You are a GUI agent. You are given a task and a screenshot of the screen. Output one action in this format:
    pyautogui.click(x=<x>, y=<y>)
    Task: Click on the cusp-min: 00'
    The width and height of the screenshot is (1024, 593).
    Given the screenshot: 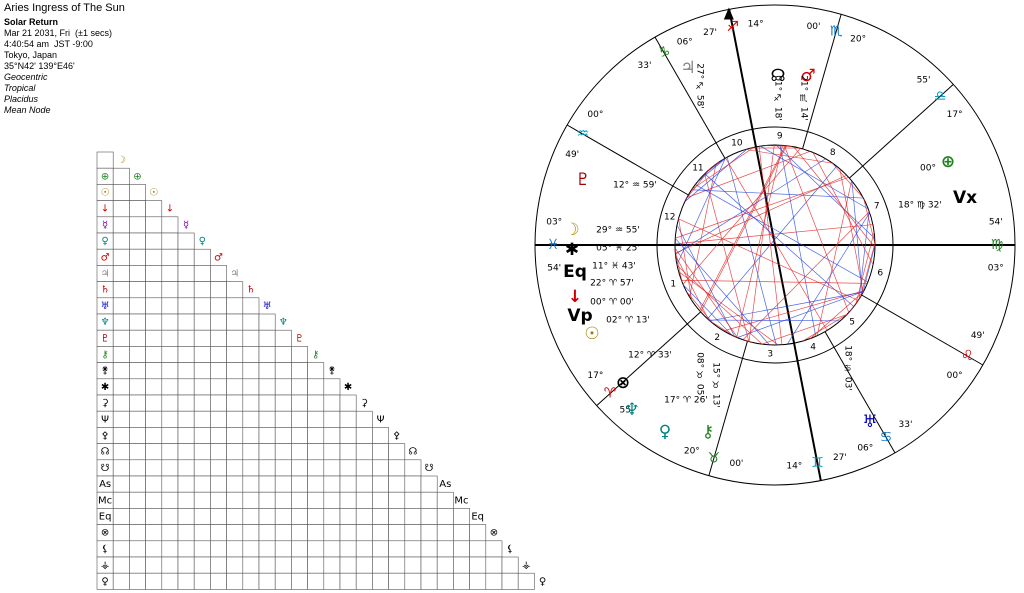 What is the action you would take?
    pyautogui.click(x=814, y=27)
    